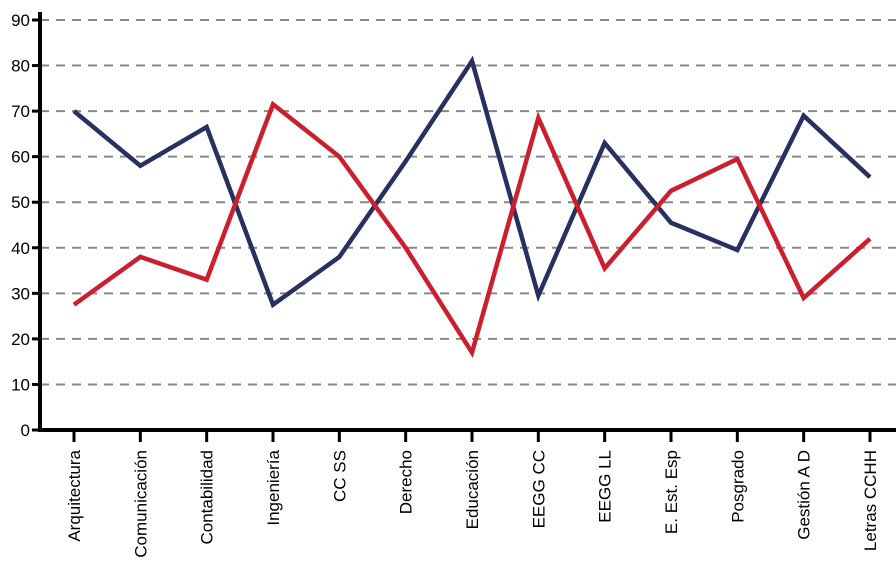 The image size is (896, 579). What do you see at coordinates (140, 504) in the screenshot?
I see `x-category-label: Comunicación` at bounding box center [140, 504].